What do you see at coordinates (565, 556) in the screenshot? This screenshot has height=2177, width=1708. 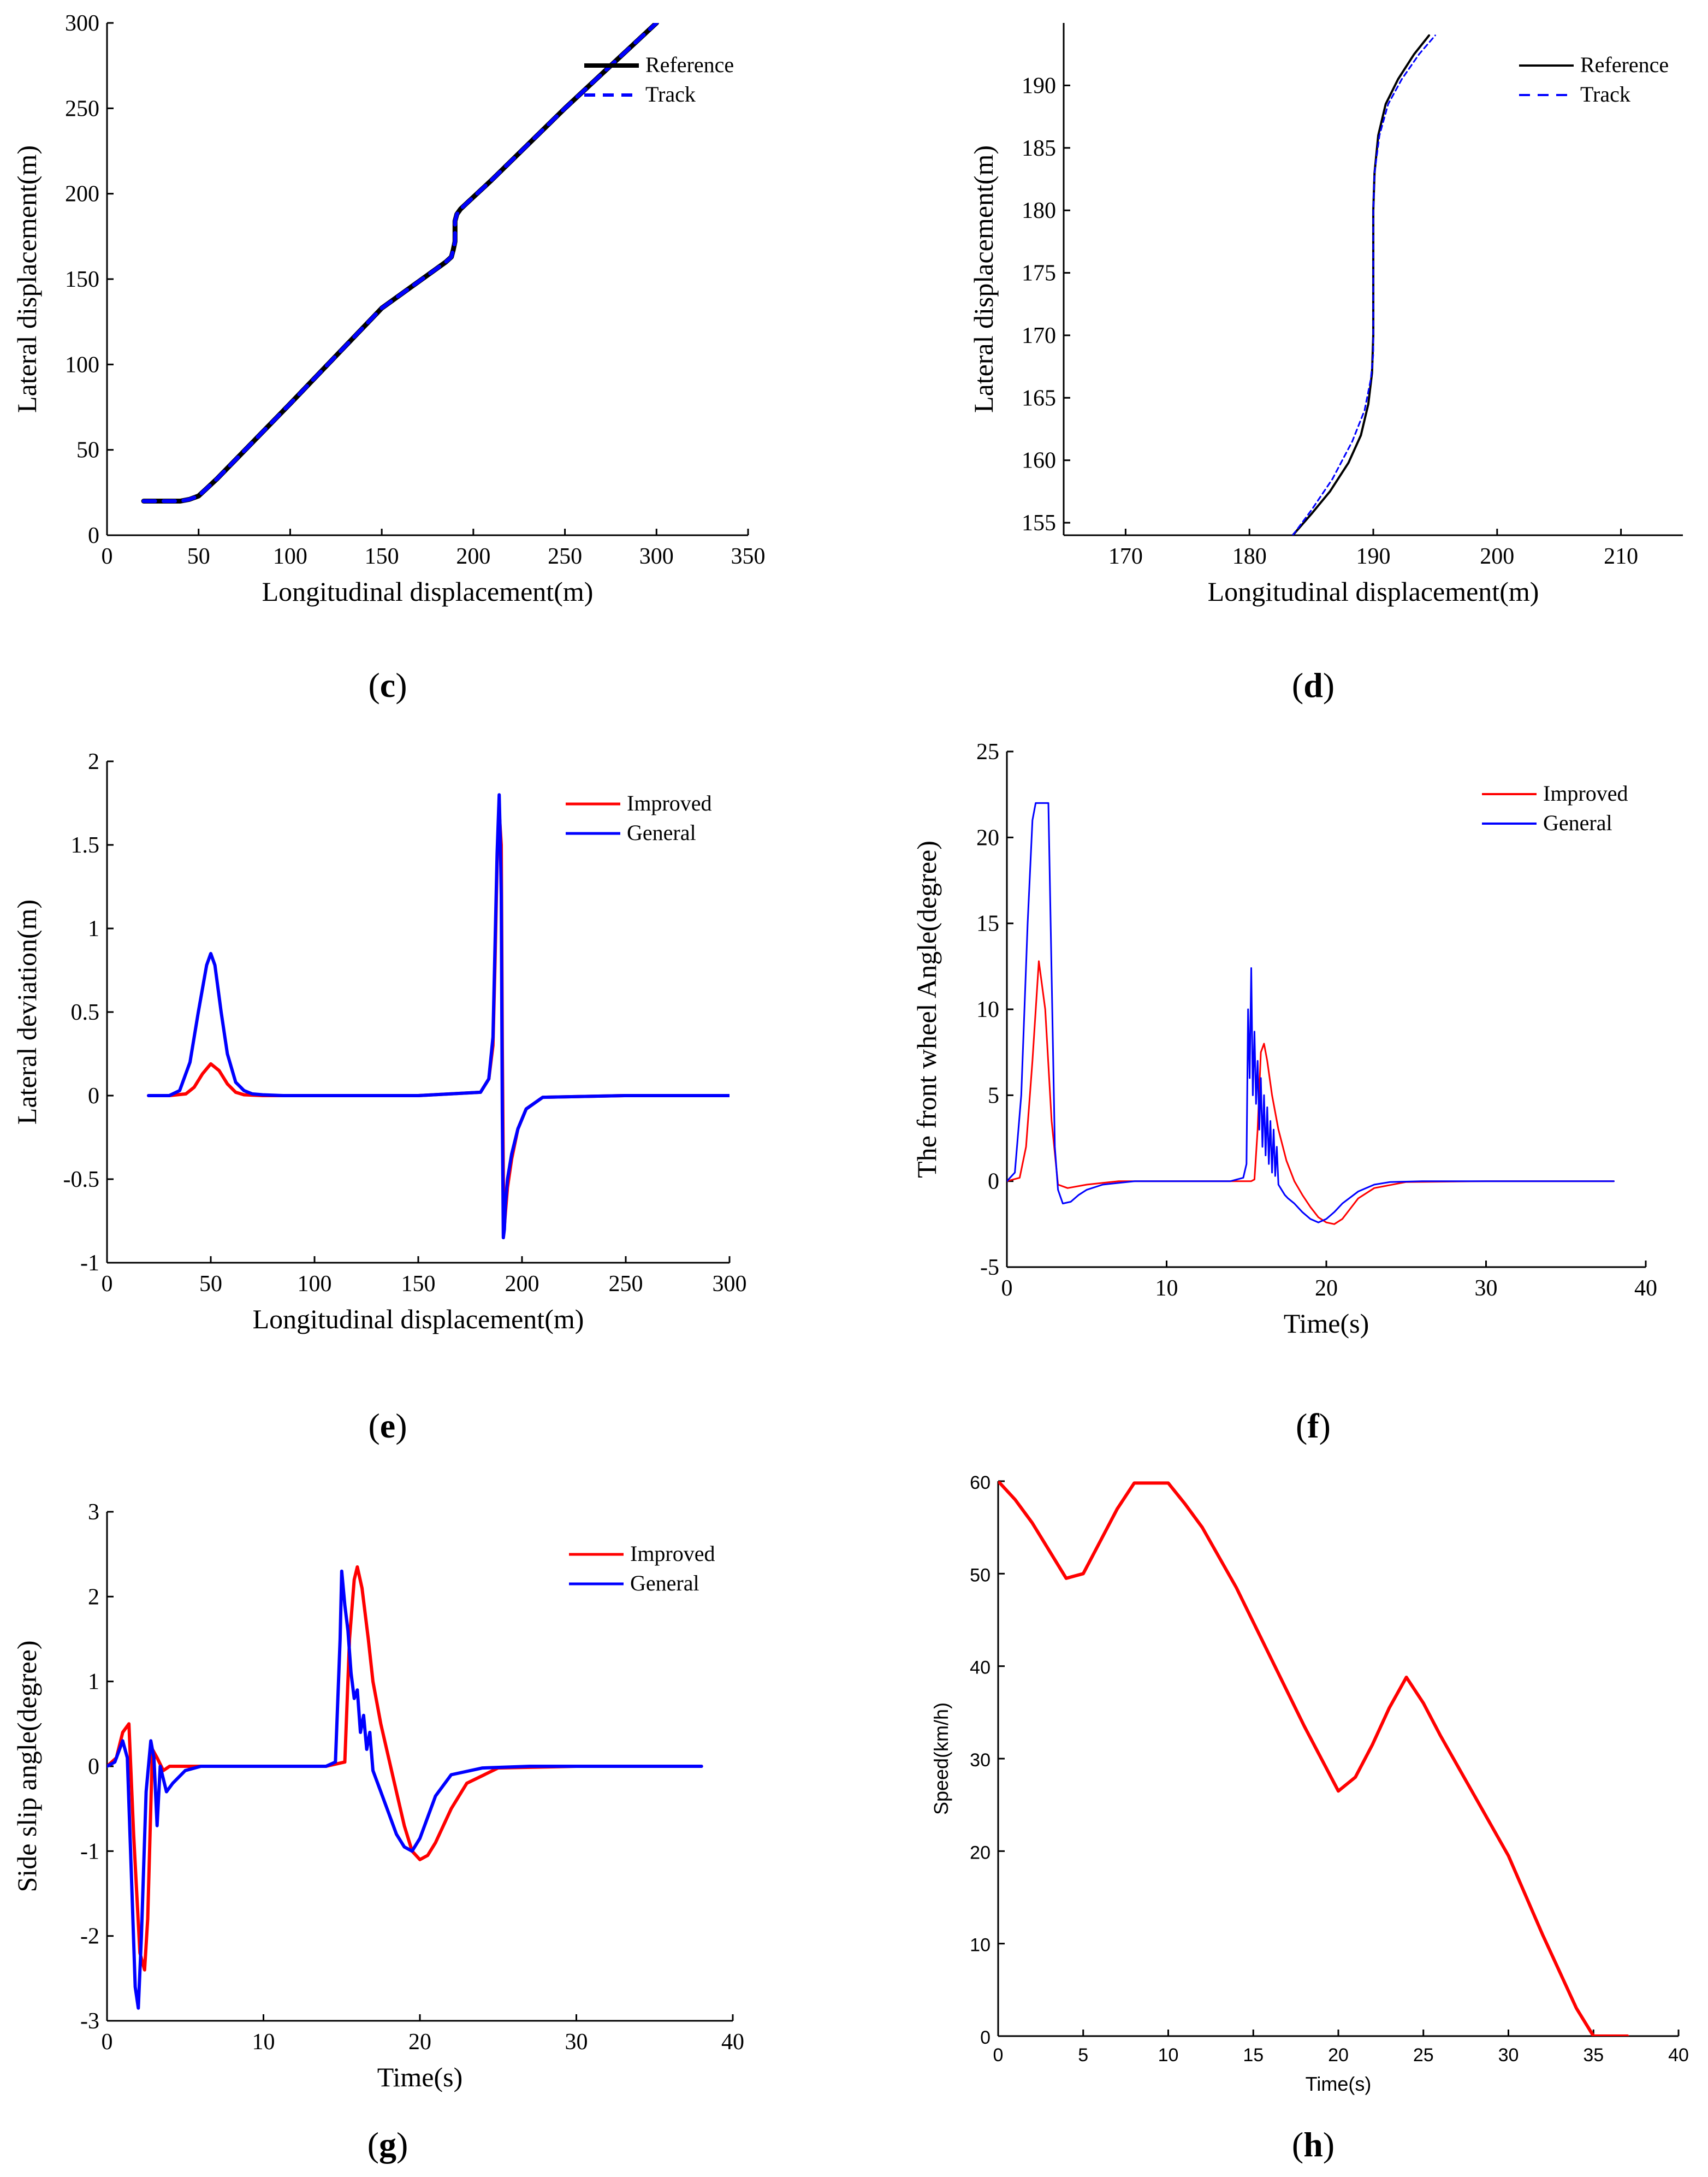 I see `x-tick-label: 250` at bounding box center [565, 556].